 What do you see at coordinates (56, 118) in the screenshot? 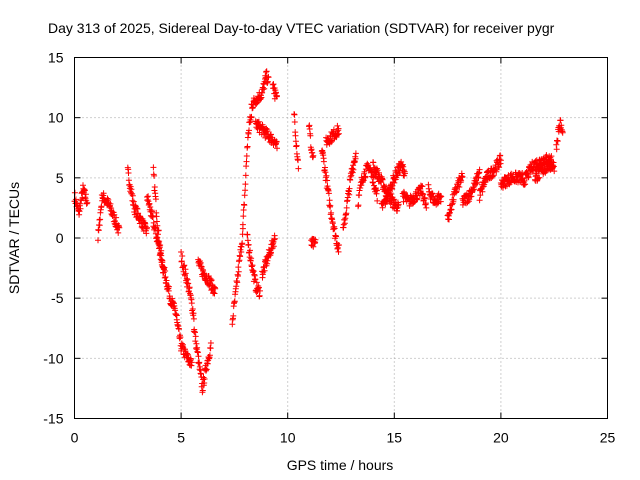
I see `y-tick-label: 10` at bounding box center [56, 118].